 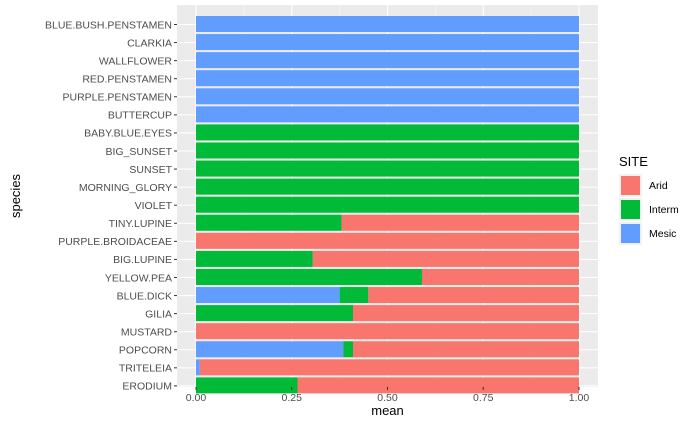 What do you see at coordinates (138, 152) in the screenshot?
I see `y-tick-label: BIG_SUNSET` at bounding box center [138, 152].